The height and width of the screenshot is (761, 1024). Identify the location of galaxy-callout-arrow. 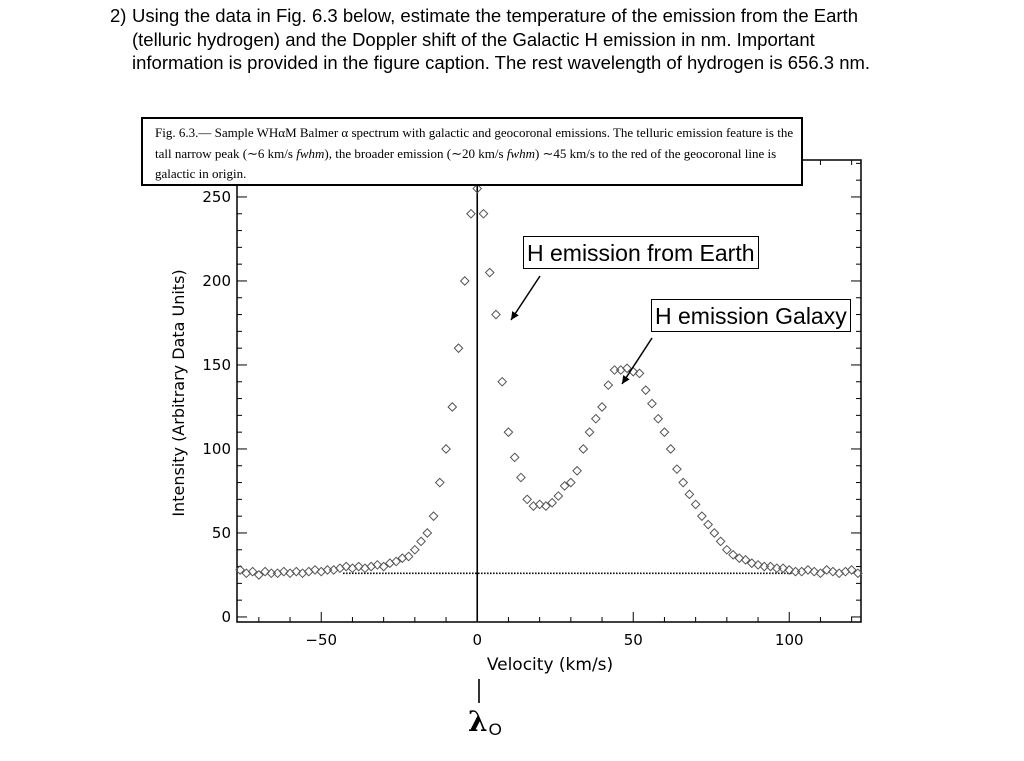
(637, 361).